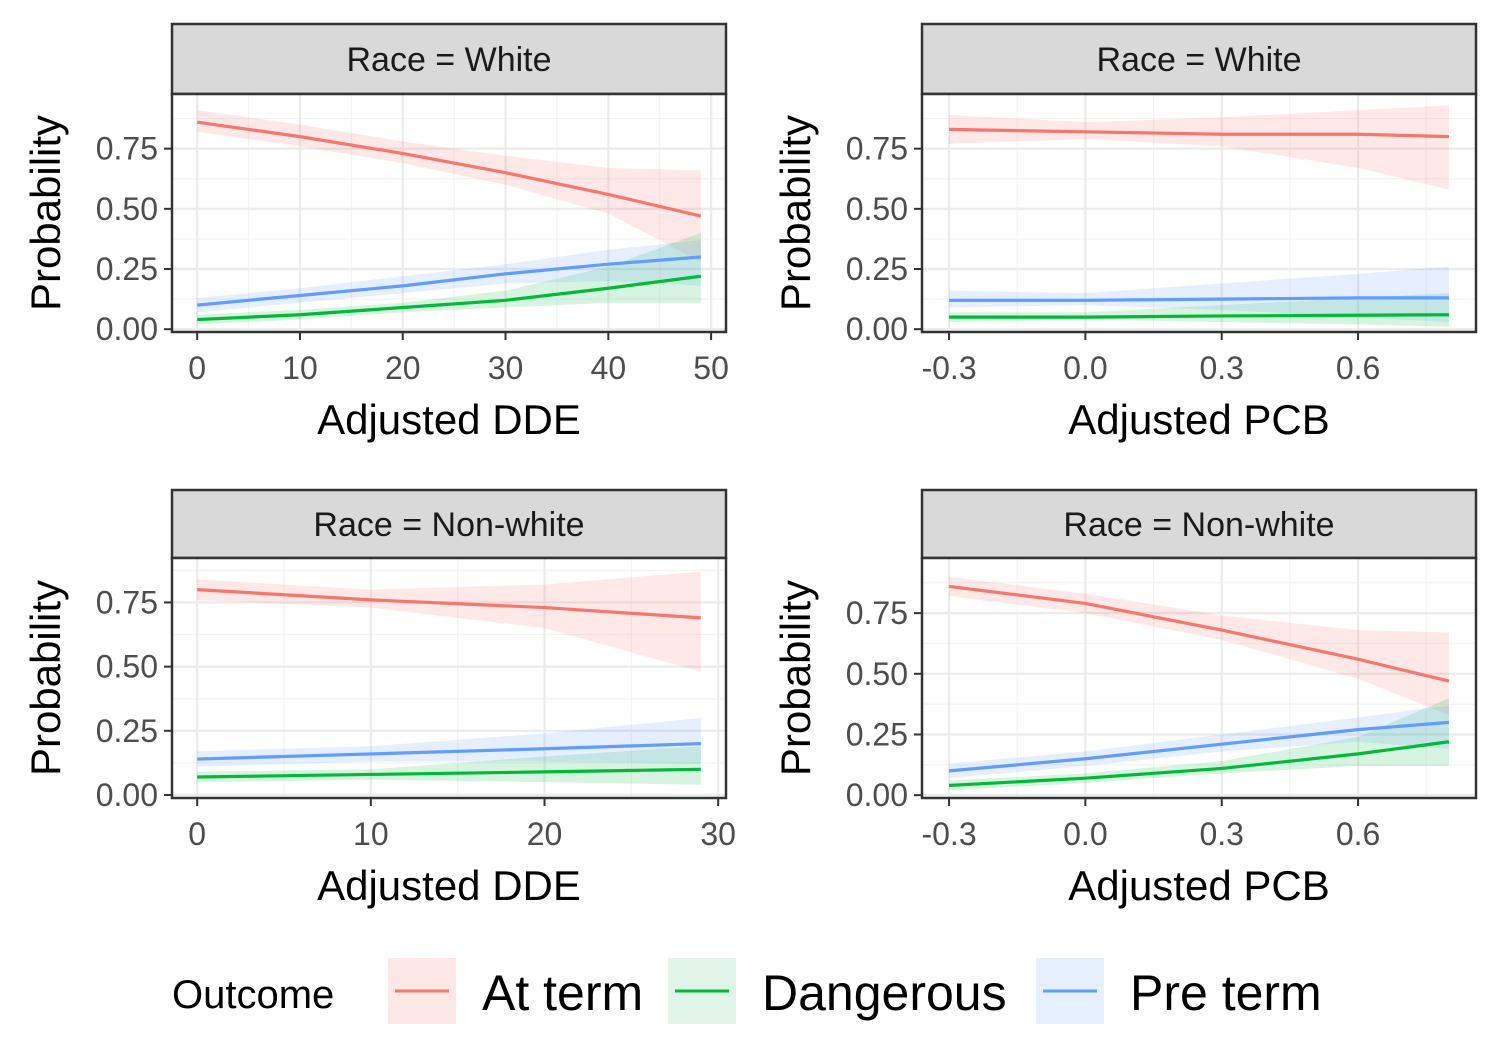  I want to click on legend-item-pre-term: Pre term, so click(1179, 991).